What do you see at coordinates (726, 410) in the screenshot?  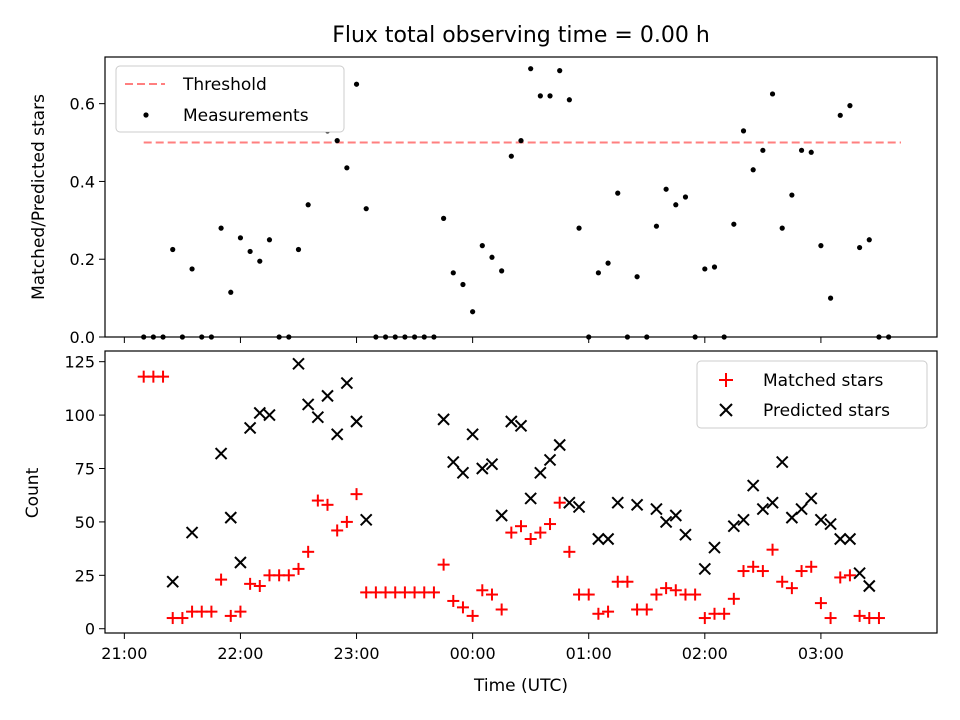 I see `legend-predicted-swatch` at bounding box center [726, 410].